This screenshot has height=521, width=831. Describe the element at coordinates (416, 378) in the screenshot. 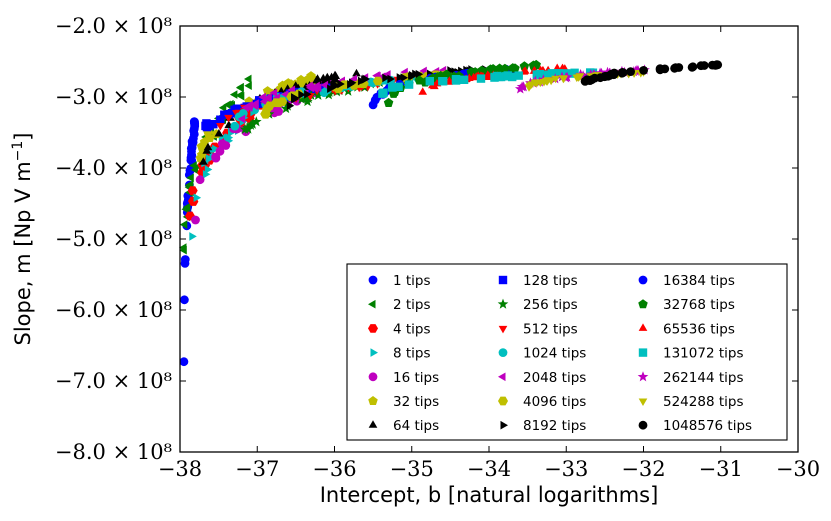

I see `legend-label: 16 tips` at that location.